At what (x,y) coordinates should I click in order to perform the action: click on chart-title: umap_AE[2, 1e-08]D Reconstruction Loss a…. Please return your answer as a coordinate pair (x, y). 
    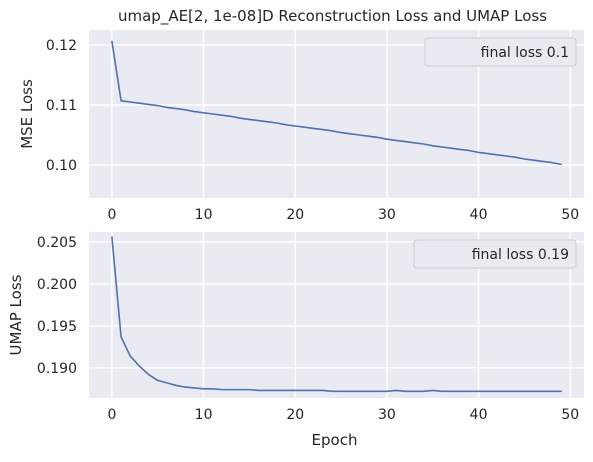
    Looking at the image, I should click on (332, 16).